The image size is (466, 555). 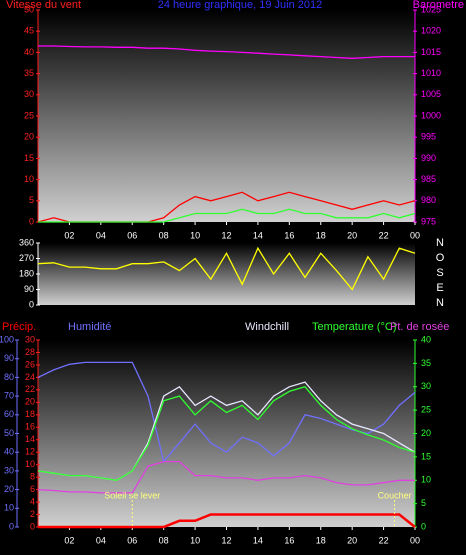 I want to click on legend-label: Pt. de rosée, so click(x=419, y=327).